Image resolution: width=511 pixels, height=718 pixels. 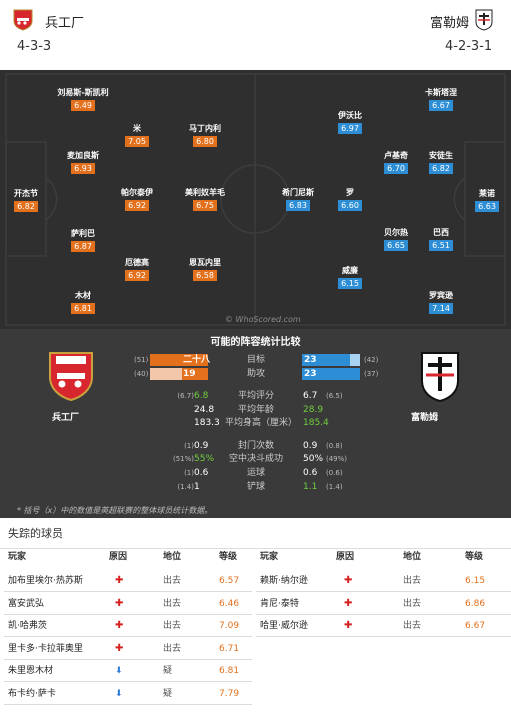 What do you see at coordinates (474, 557) in the screenshot?
I see `header-rating-away: 等级` at bounding box center [474, 557].